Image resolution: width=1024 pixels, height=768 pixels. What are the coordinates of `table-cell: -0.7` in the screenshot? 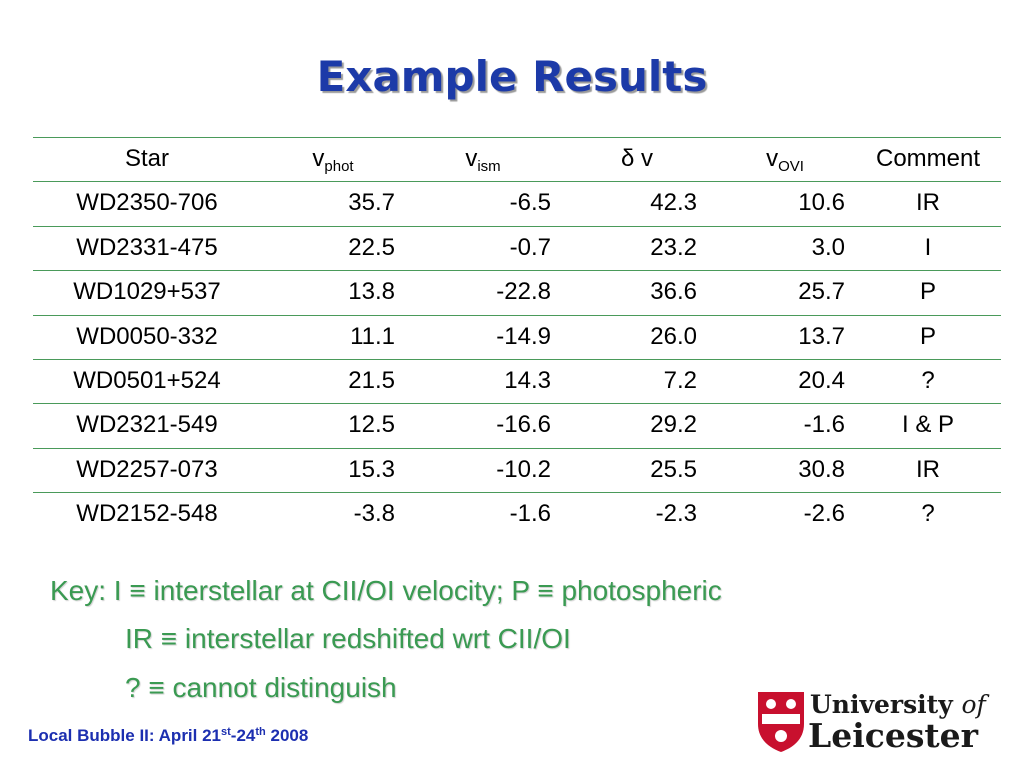 It's located at (530, 247).